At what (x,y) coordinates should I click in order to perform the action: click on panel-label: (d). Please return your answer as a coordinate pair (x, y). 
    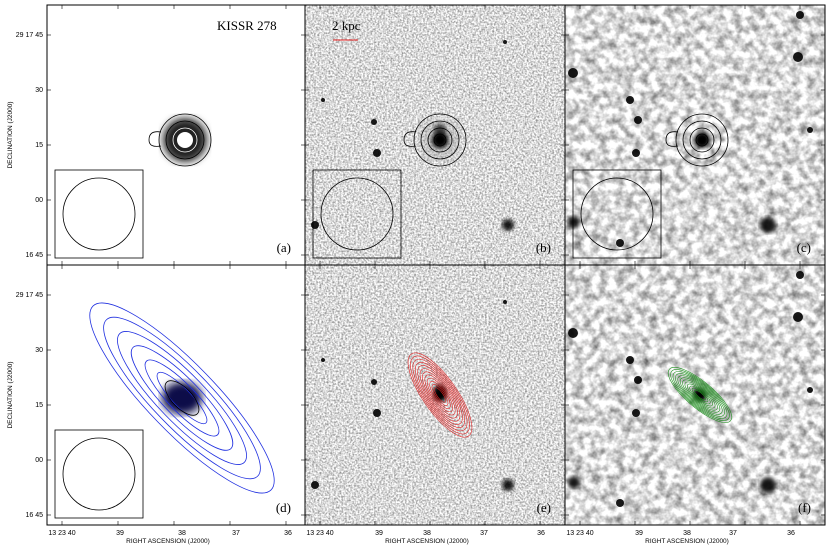
    Looking at the image, I should click on (283, 507).